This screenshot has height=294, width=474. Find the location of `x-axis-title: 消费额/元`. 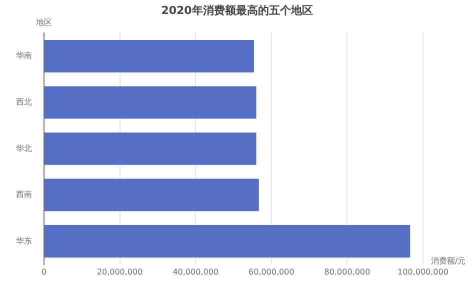

x-axis-title: 消费额/元 is located at coordinates (448, 261).